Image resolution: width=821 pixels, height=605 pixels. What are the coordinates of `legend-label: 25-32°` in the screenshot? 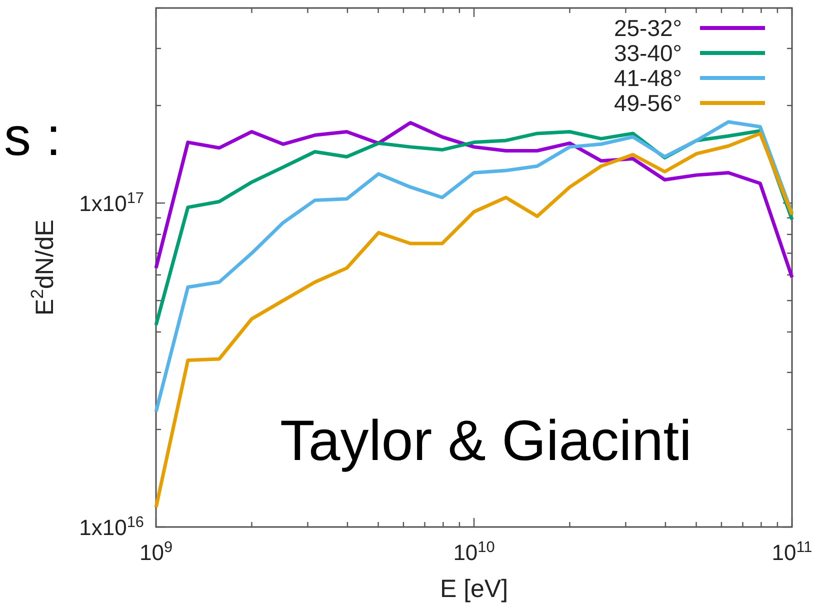 It's located at (648, 28).